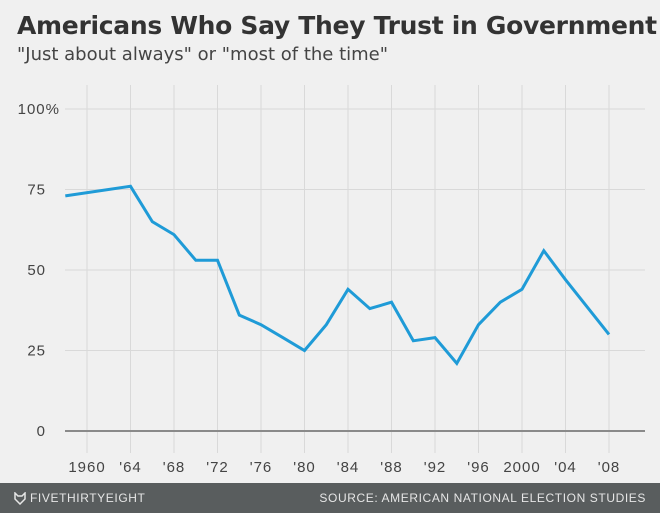 This screenshot has width=660, height=513. I want to click on x-tick-label: '76, so click(261, 467).